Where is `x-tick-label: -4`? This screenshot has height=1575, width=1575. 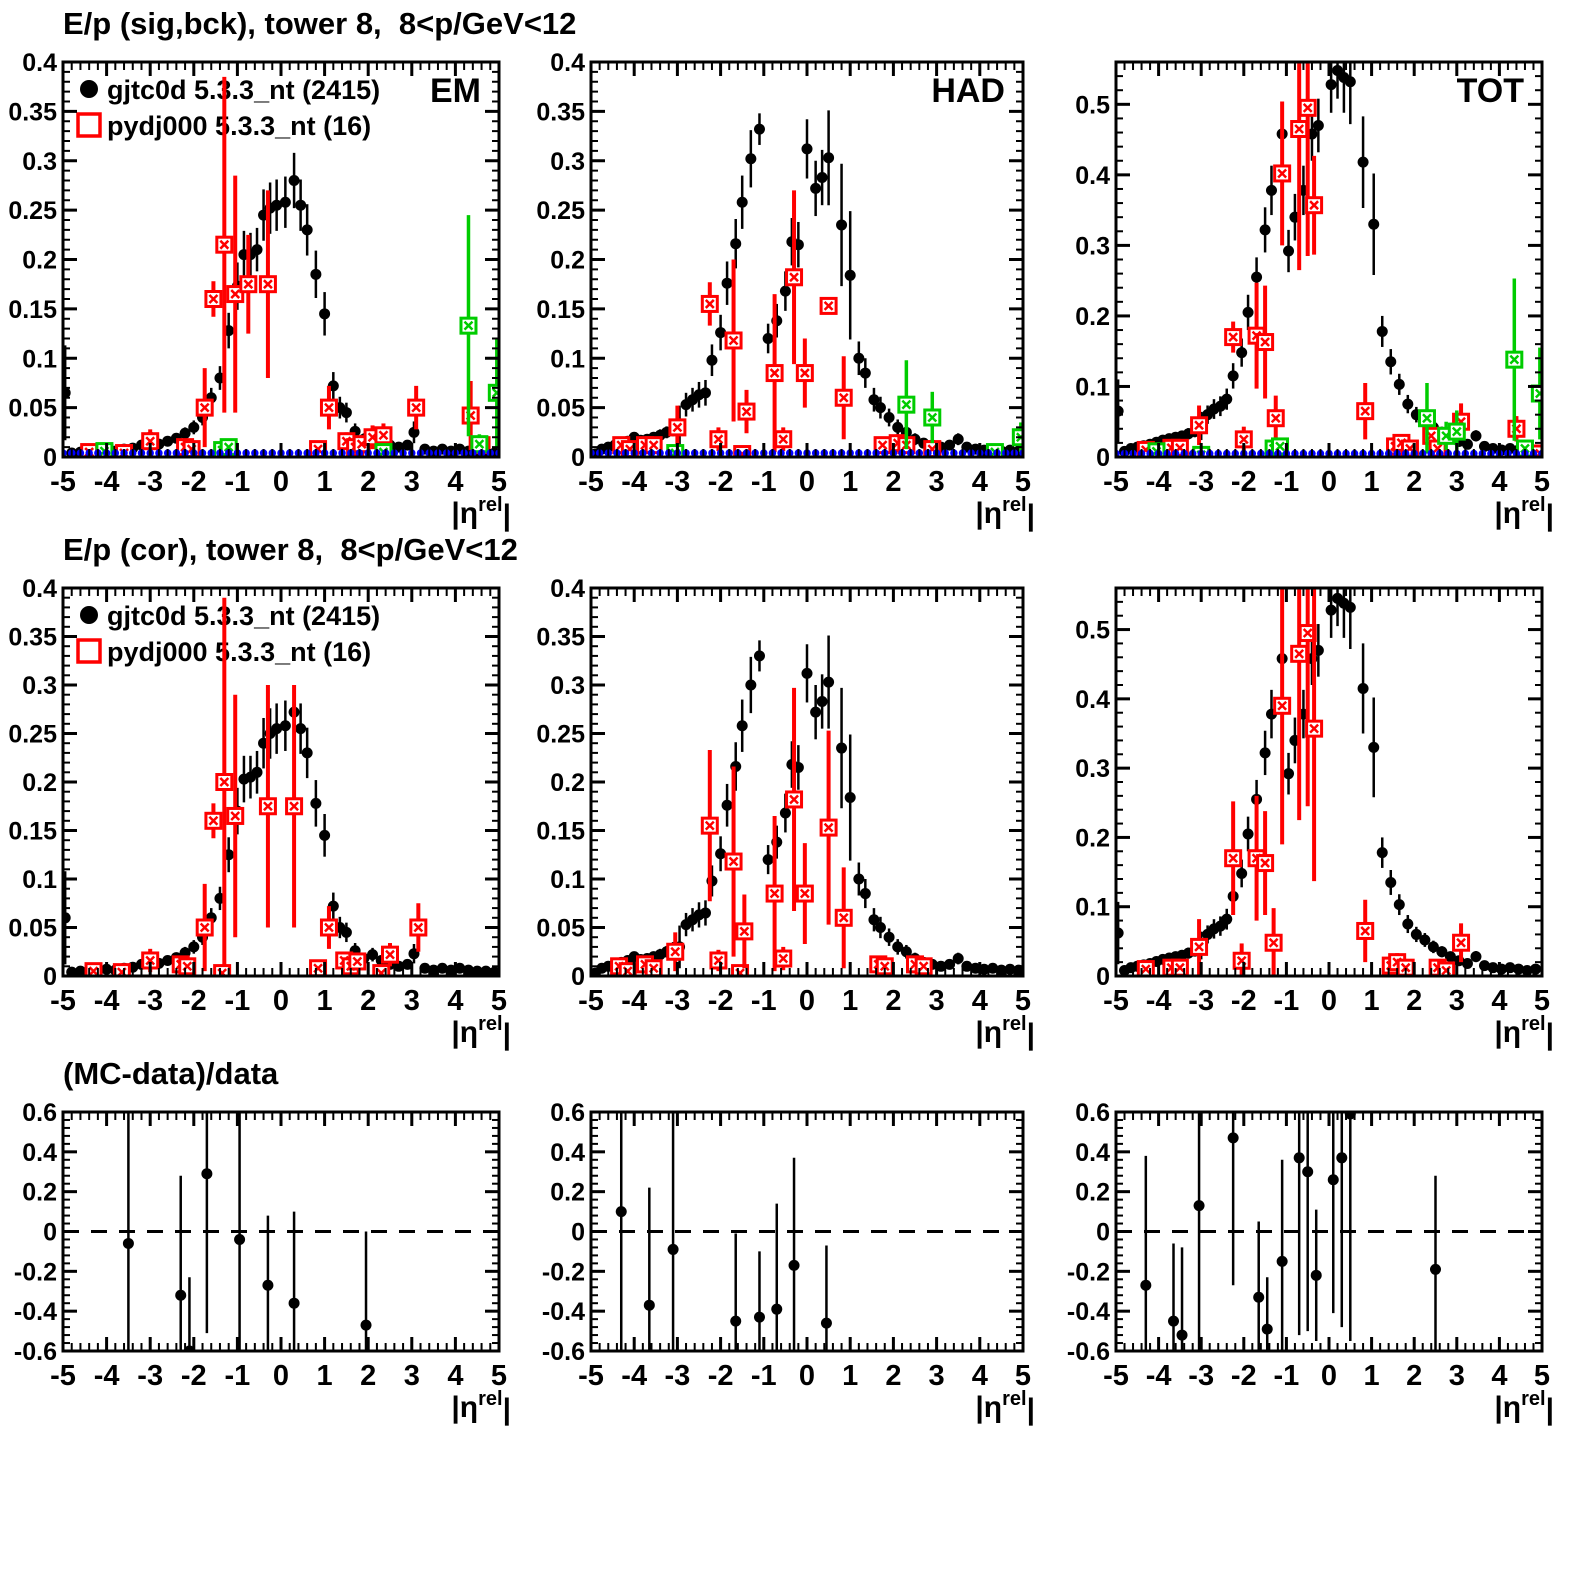 x-tick-label: -4 is located at coordinates (1159, 1376).